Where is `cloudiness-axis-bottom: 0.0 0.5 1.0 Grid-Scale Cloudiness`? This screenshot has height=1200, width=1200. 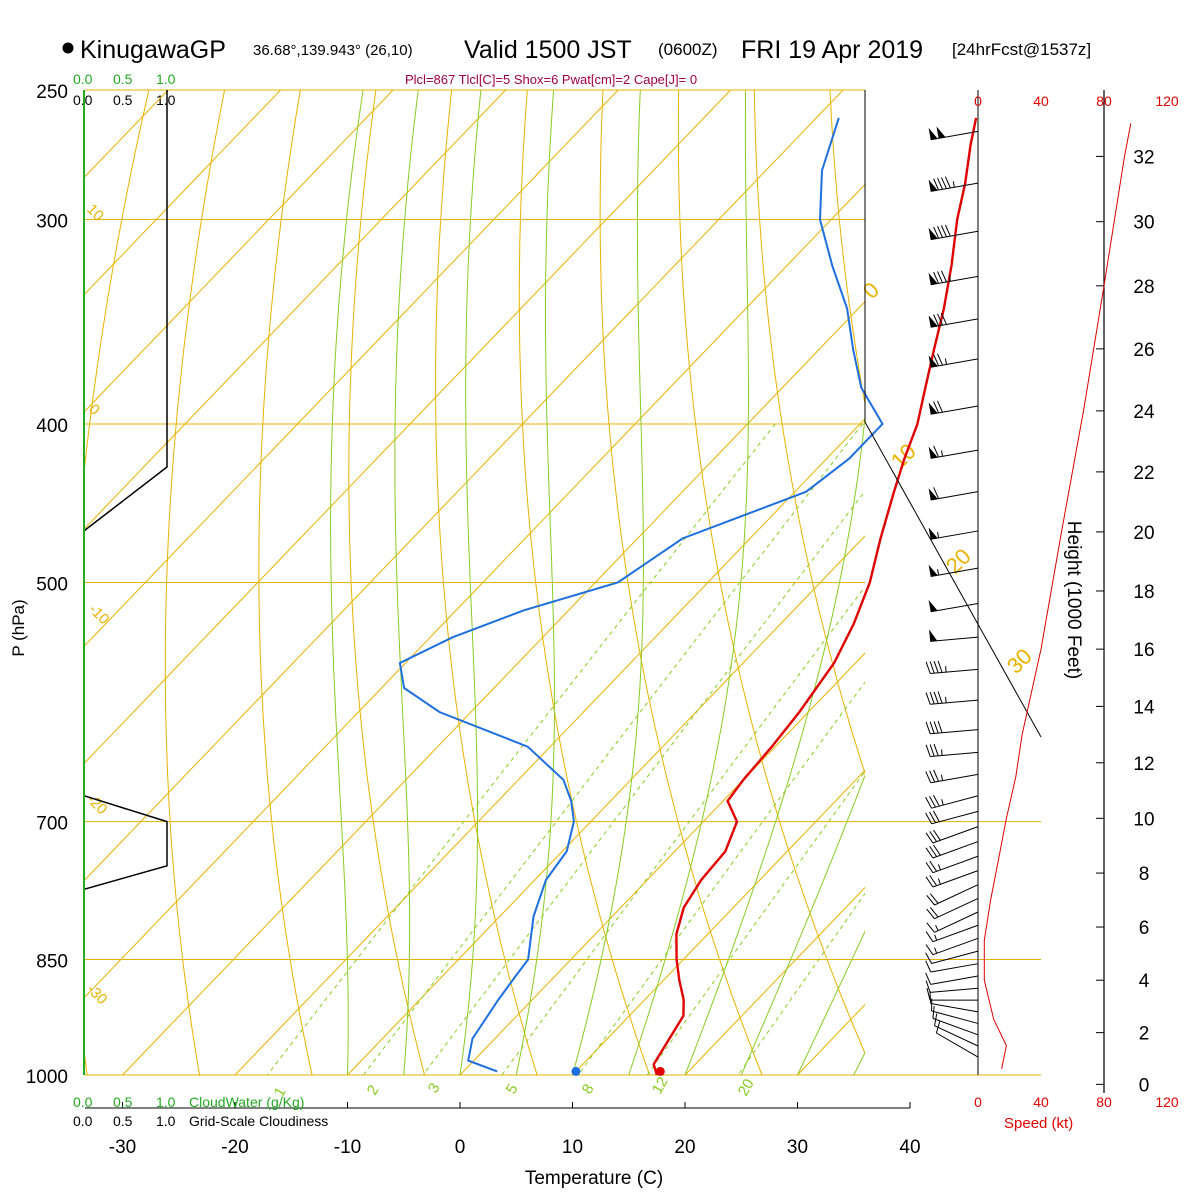 cloudiness-axis-bottom: 0.0 0.5 1.0 Grid-Scale Cloudiness is located at coordinates (200, 1121).